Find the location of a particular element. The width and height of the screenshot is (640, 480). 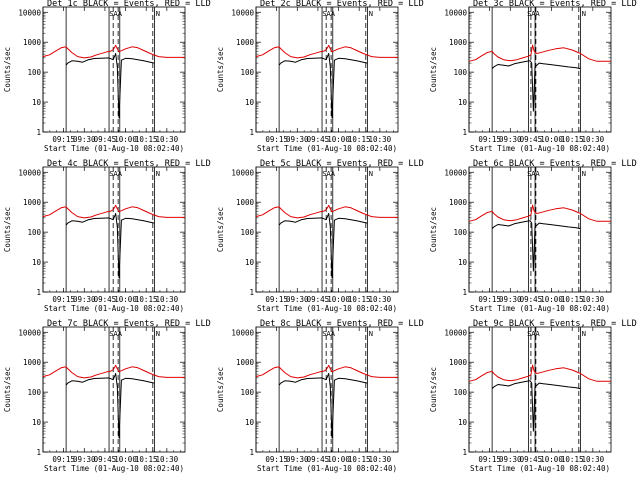

panel-title: Det 9c BLACK = Events, RED = LLD is located at coordinates (555, 324).